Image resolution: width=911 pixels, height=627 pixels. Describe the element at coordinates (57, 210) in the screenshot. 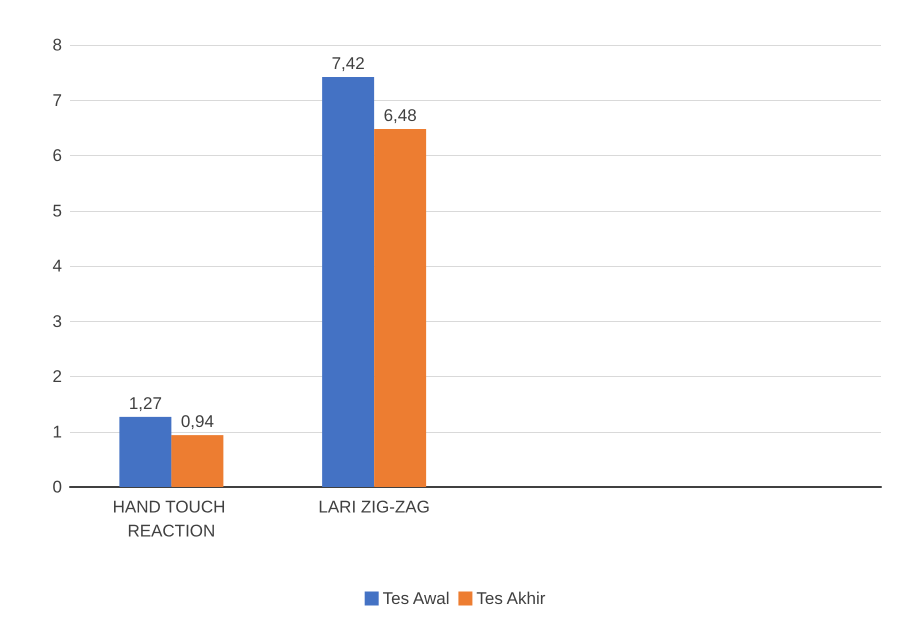

I see `y-tick-label: 5` at that location.